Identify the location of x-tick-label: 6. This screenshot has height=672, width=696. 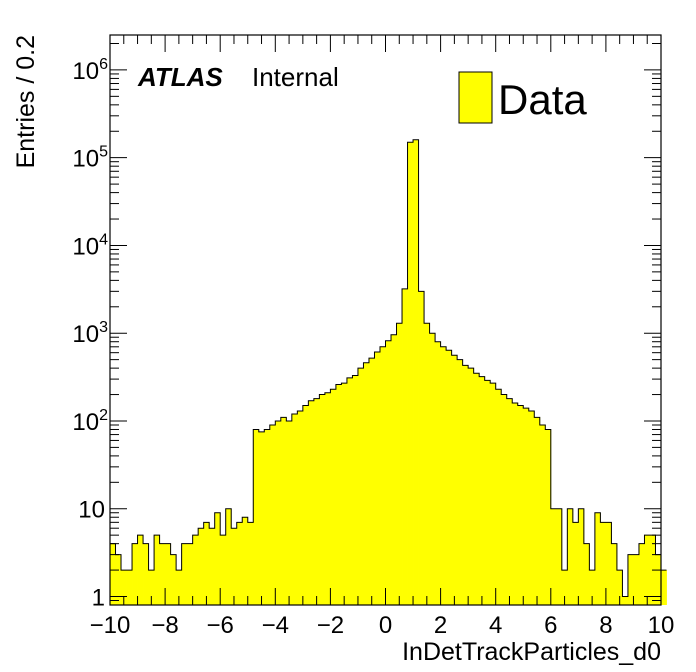
(550, 625).